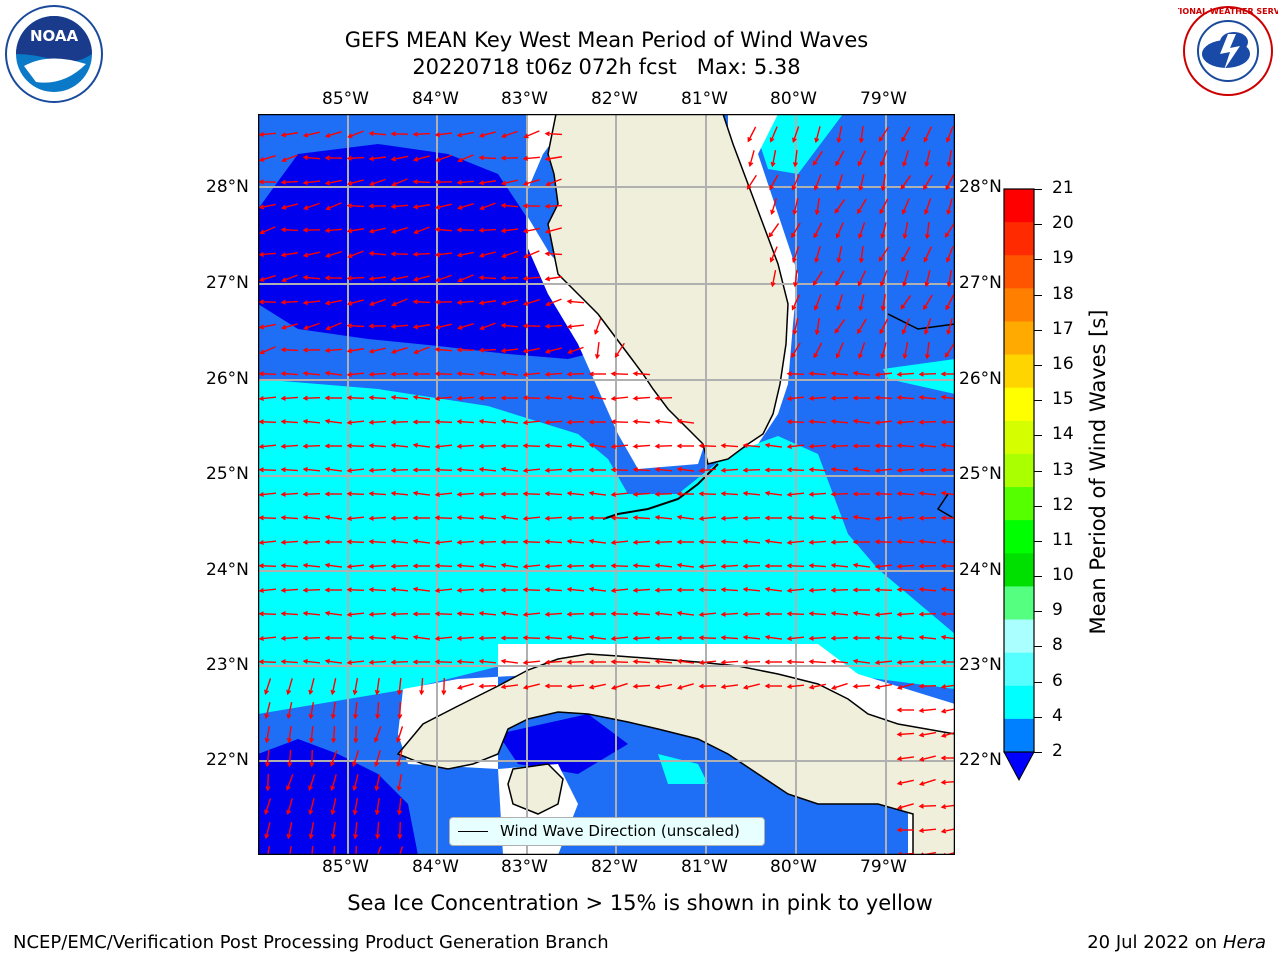 The image size is (1280, 960). I want to click on colorbar-tick-label: 14, so click(1063, 434).